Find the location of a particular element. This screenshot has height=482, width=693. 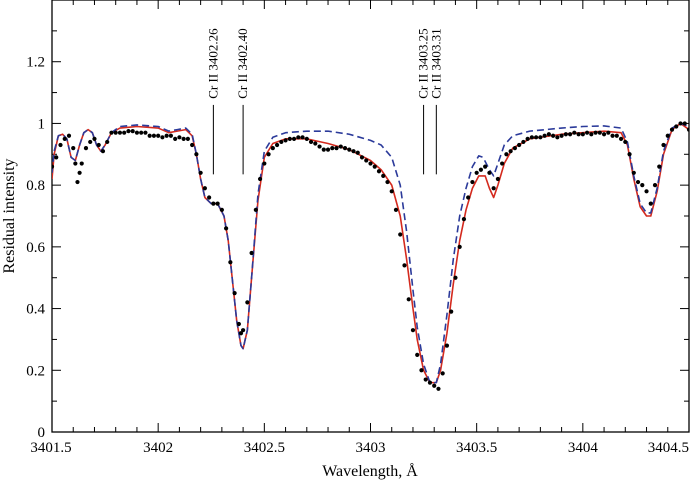

x-tick-label: 3403.5 is located at coordinates (476, 448).